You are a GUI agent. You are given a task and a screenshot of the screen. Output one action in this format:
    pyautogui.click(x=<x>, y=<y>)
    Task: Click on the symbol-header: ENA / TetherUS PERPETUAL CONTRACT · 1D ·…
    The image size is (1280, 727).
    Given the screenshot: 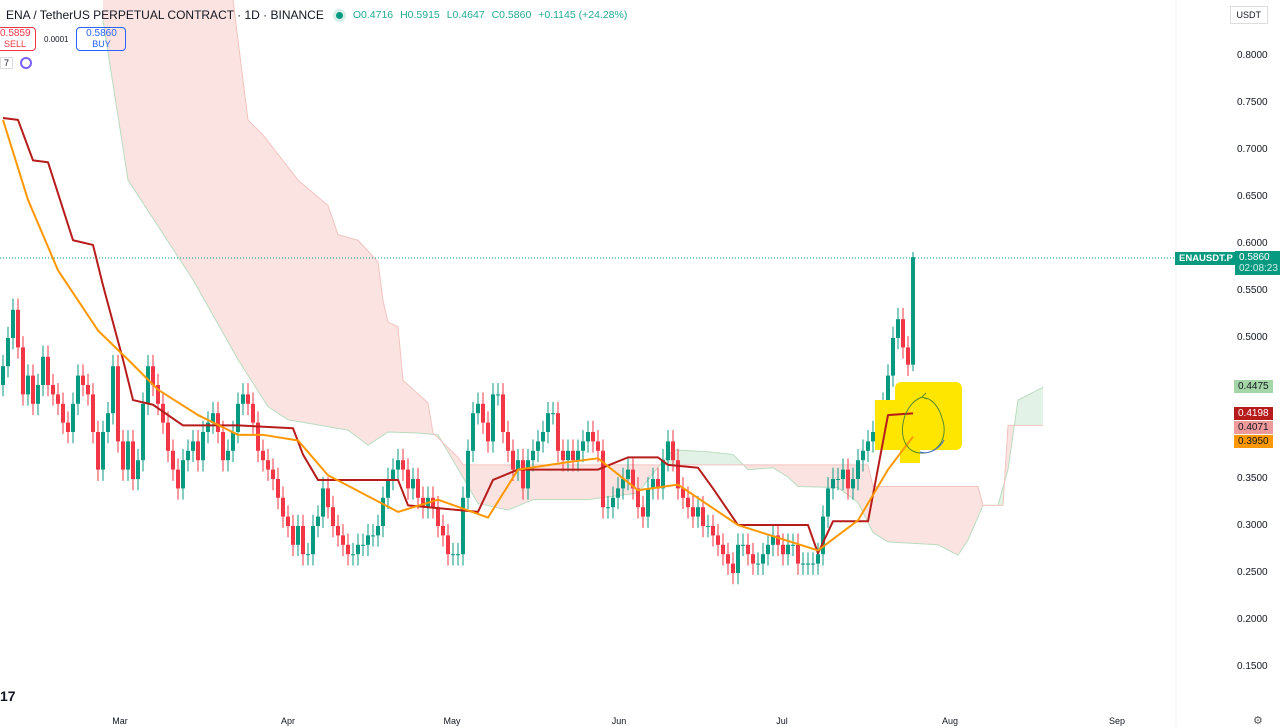 What is the action you would take?
    pyautogui.click(x=315, y=15)
    